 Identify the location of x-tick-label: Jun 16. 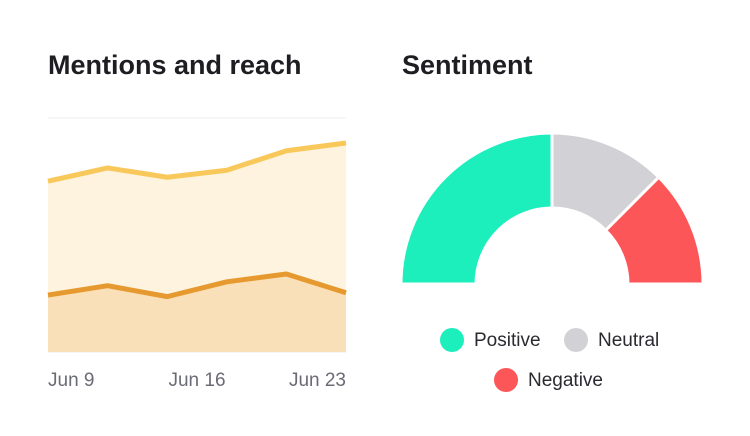
(196, 380).